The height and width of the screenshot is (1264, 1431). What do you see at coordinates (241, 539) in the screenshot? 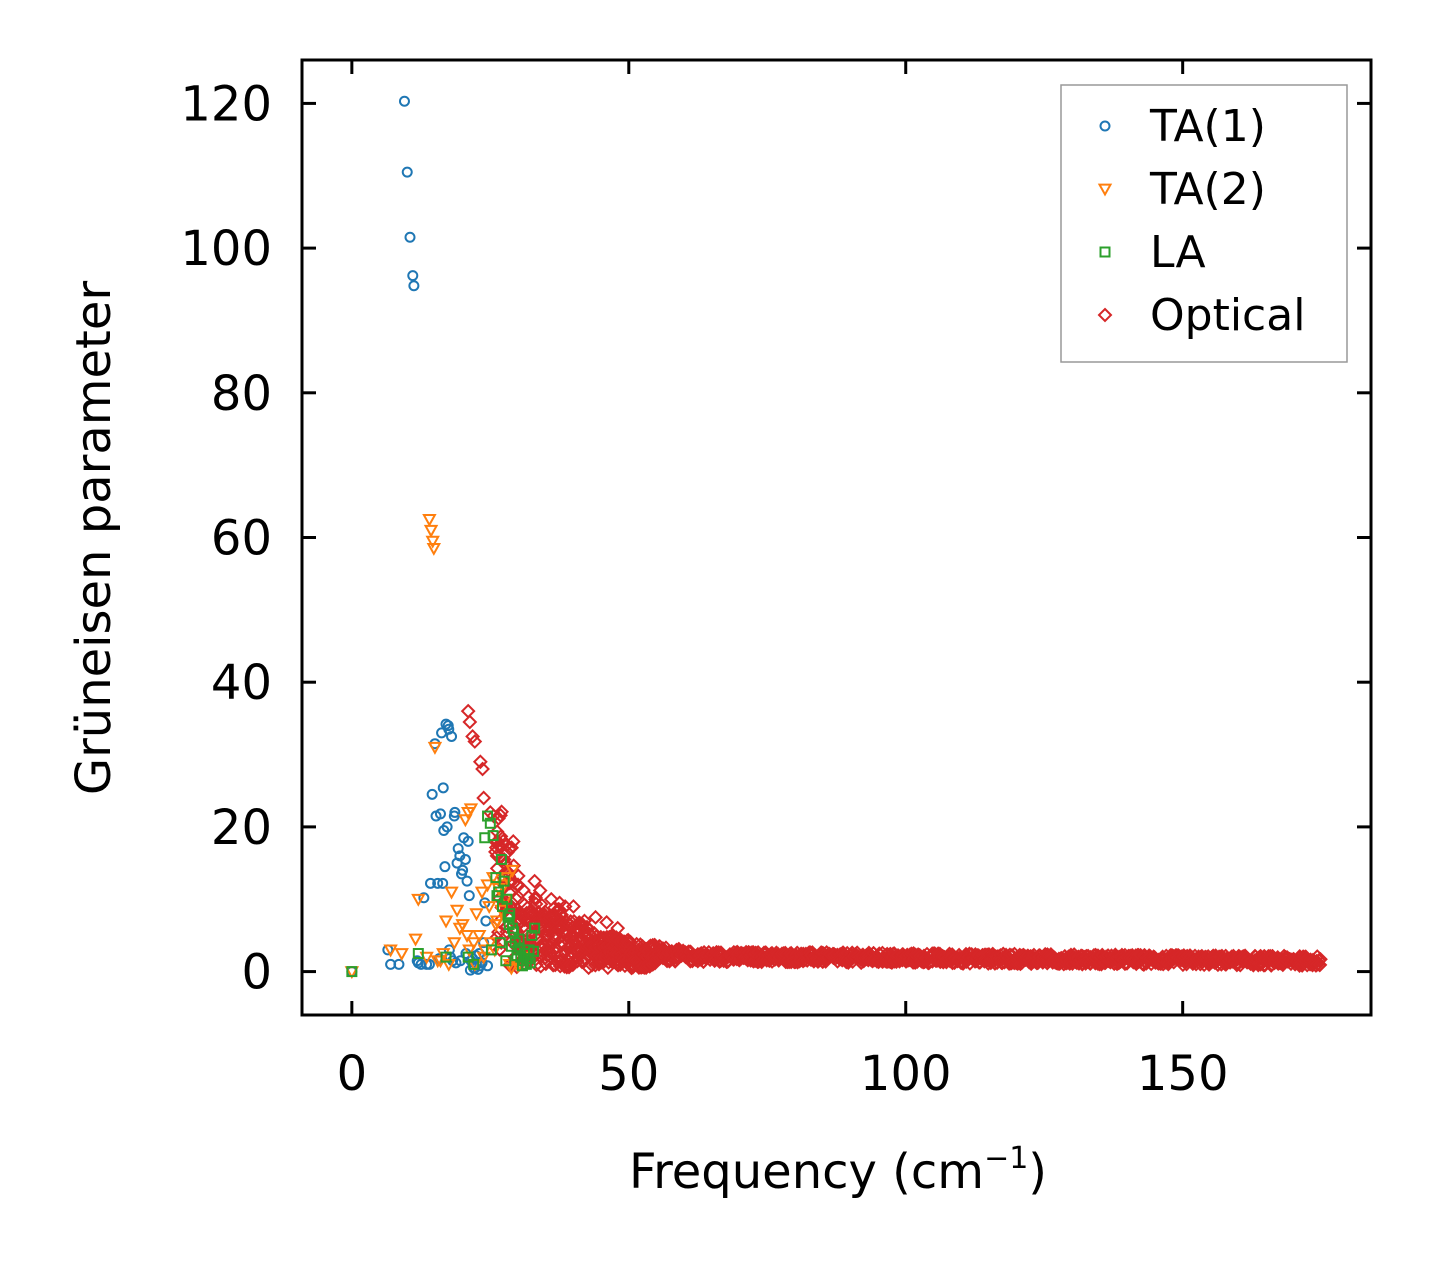
I see `y-tick-label: 60` at bounding box center [241, 539].